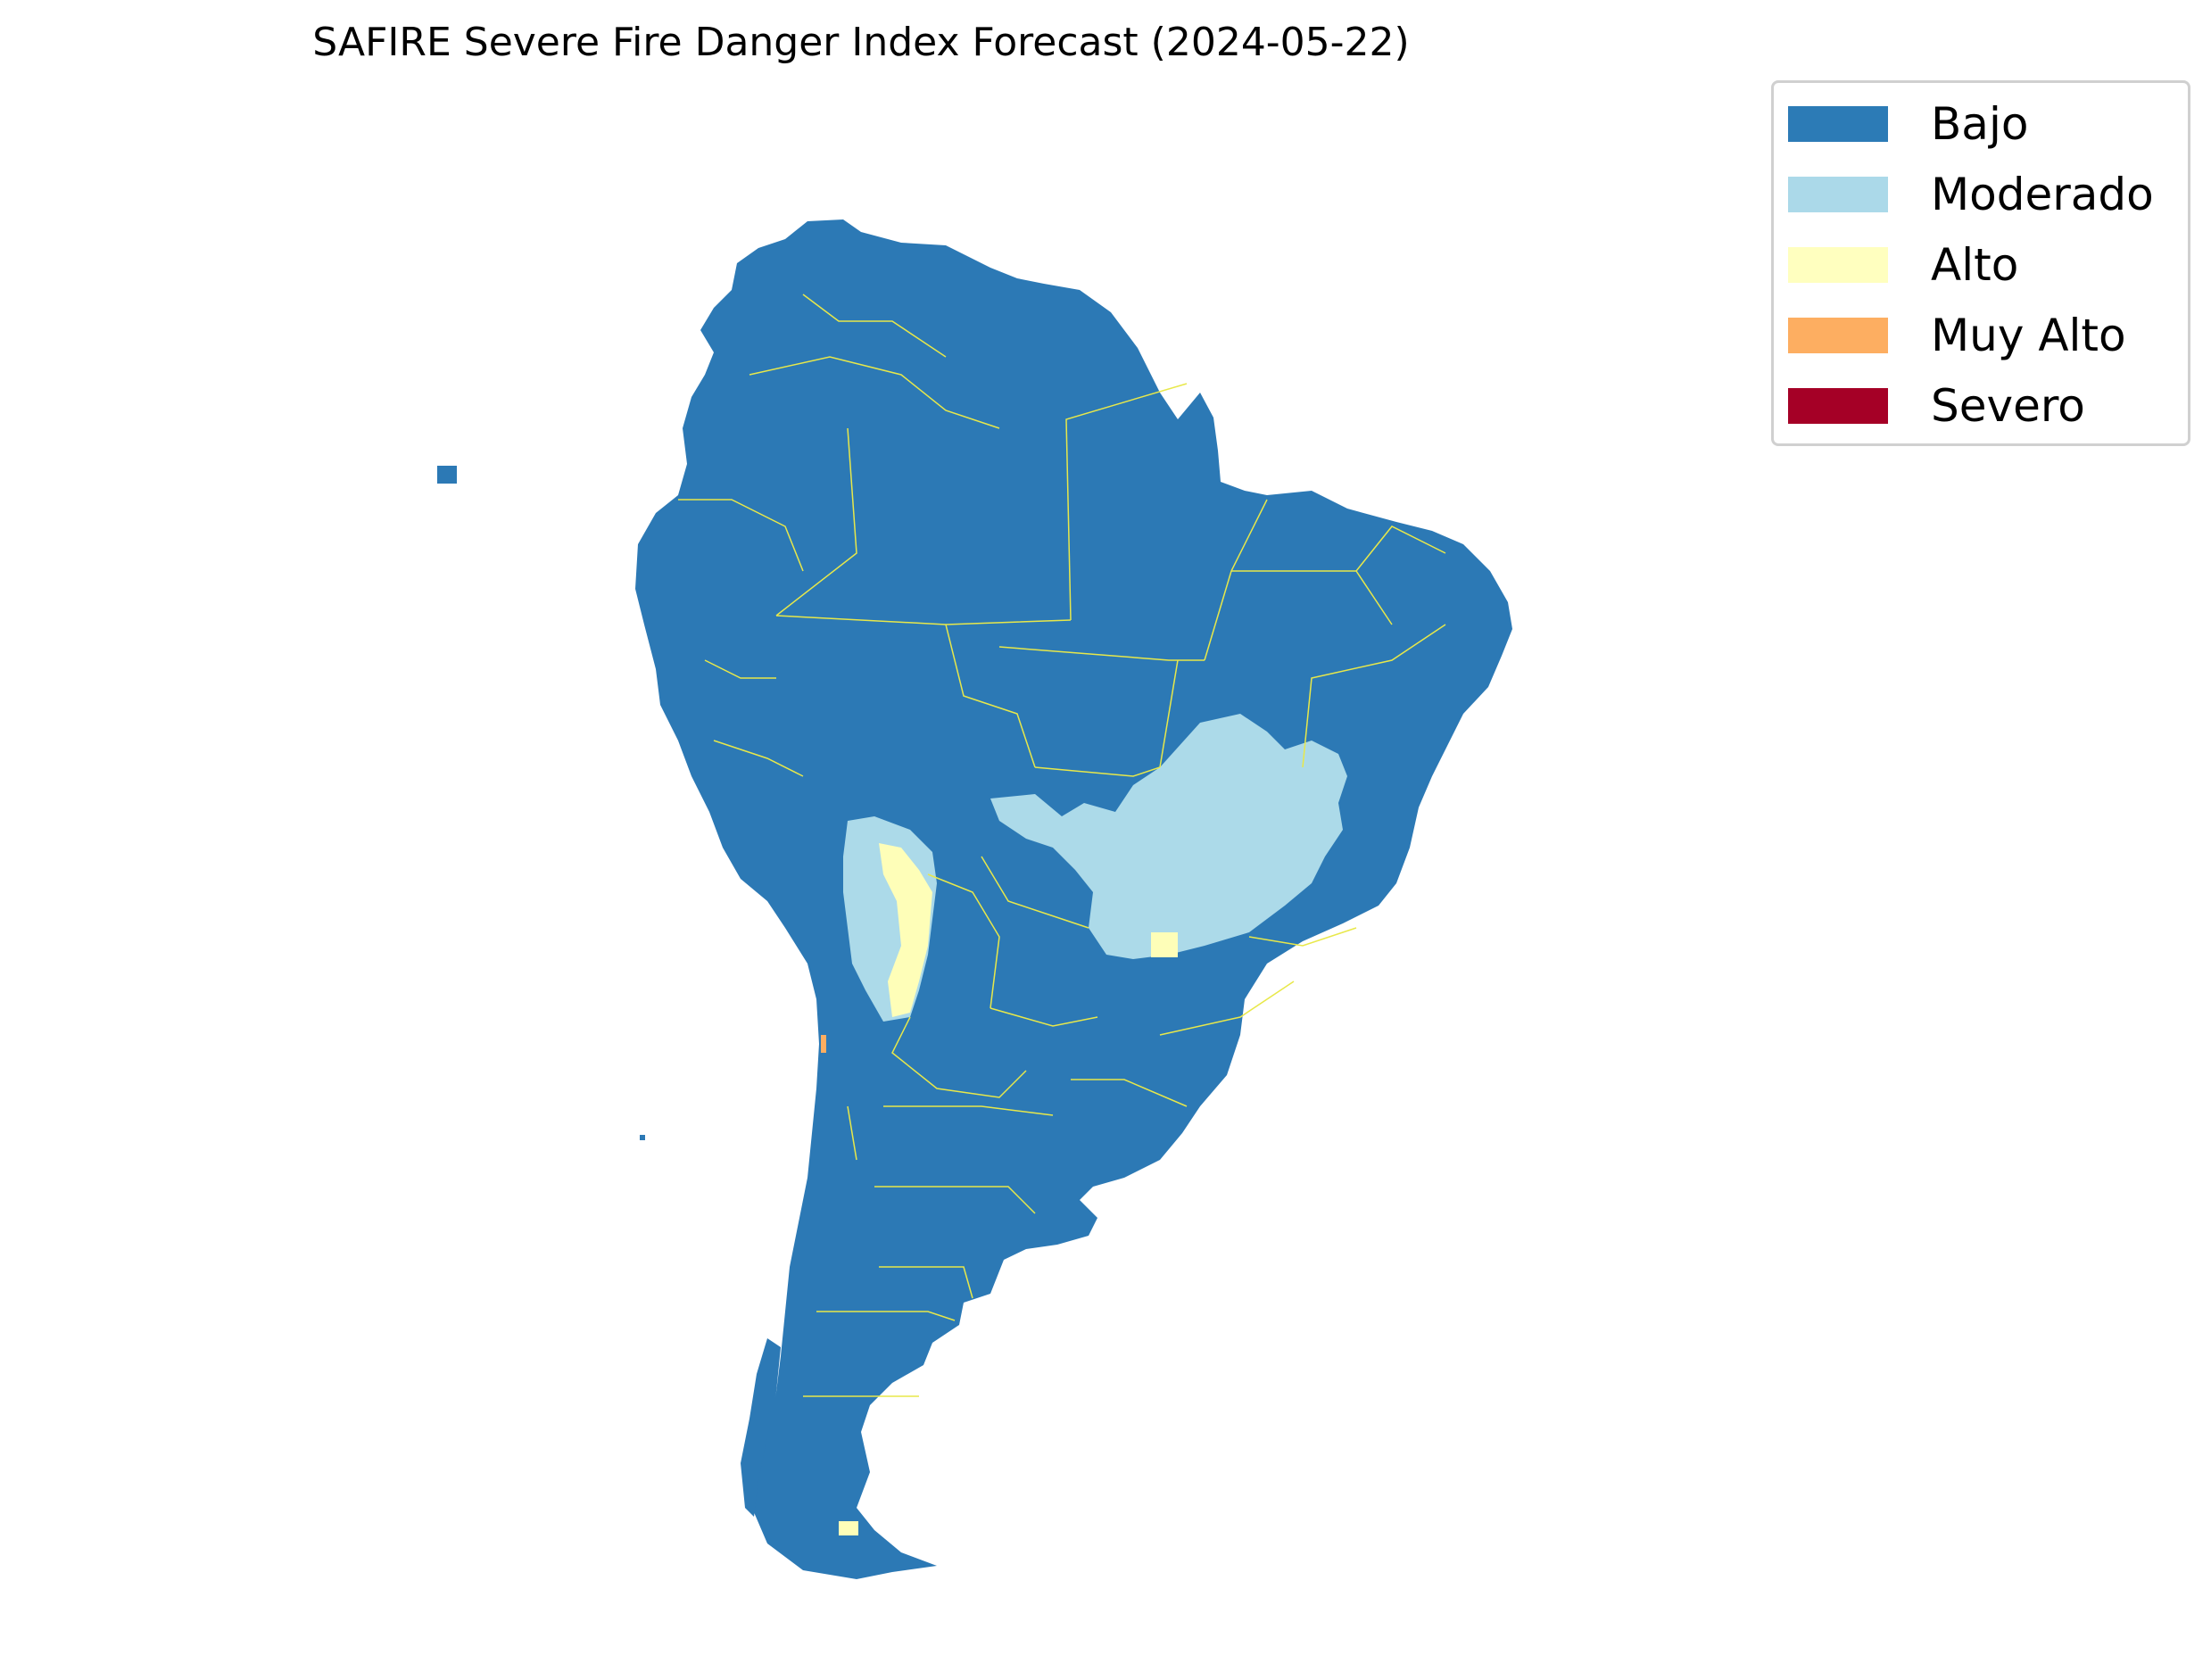 This screenshot has width=2211, height=1680. What do you see at coordinates (642, 1137) in the screenshot?
I see `island-speck` at bounding box center [642, 1137].